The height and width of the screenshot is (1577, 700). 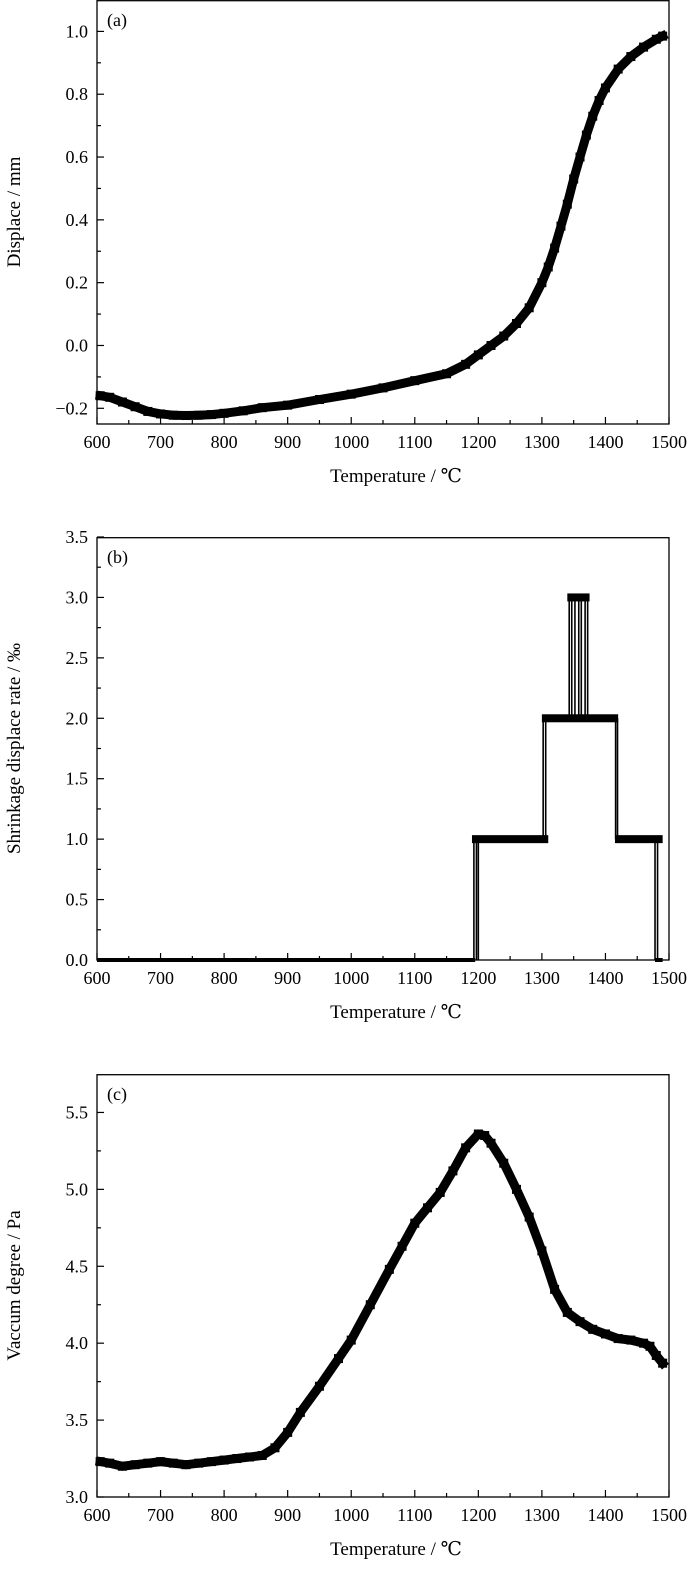 I want to click on panel-b-y-axis-label: Shrinkage displace rate / ‰, so click(x=14, y=748).